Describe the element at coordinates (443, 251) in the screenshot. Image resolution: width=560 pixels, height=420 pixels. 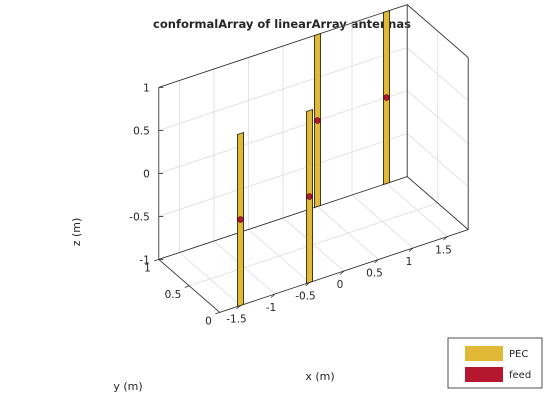
I see `x-tick-label: 1.5` at that location.